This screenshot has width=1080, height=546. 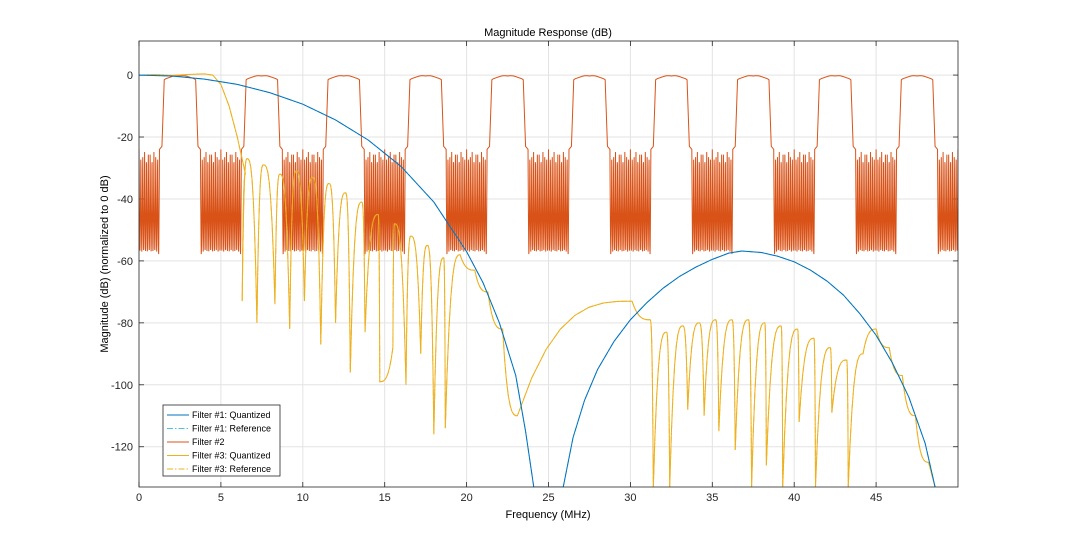 What do you see at coordinates (630, 498) in the screenshot?
I see `x-tick-label: 30` at bounding box center [630, 498].